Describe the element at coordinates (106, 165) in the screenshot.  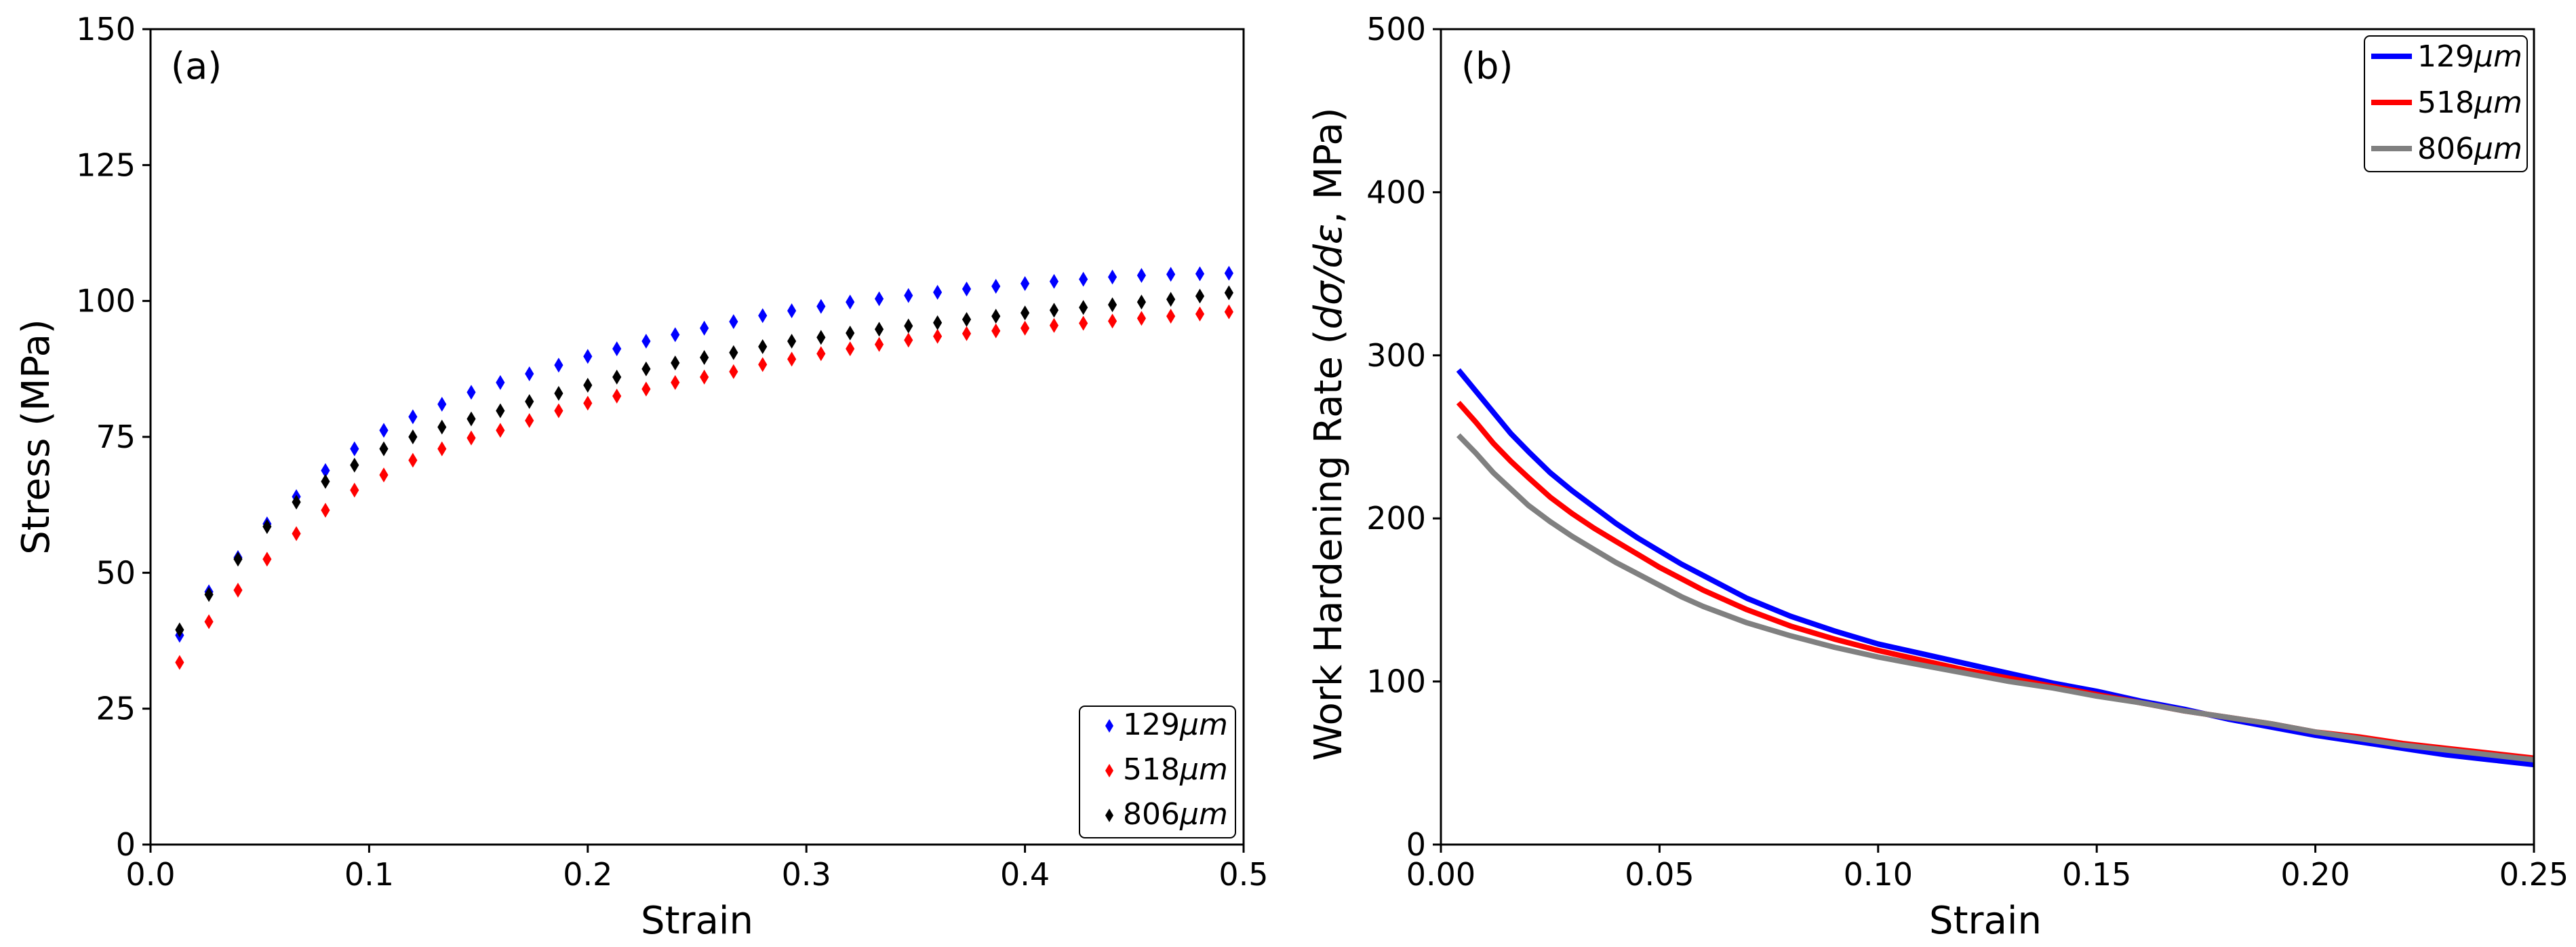
I see `panel-a-y-tick-label: 125` at that location.